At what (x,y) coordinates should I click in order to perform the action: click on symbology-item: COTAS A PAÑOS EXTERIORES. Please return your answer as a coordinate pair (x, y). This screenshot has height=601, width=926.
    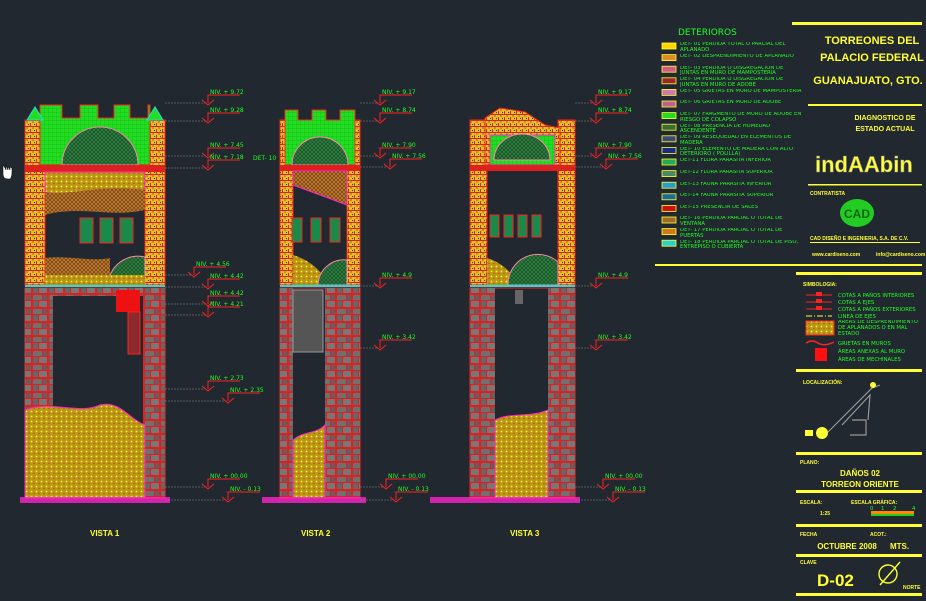
    Looking at the image, I should click on (877, 309).